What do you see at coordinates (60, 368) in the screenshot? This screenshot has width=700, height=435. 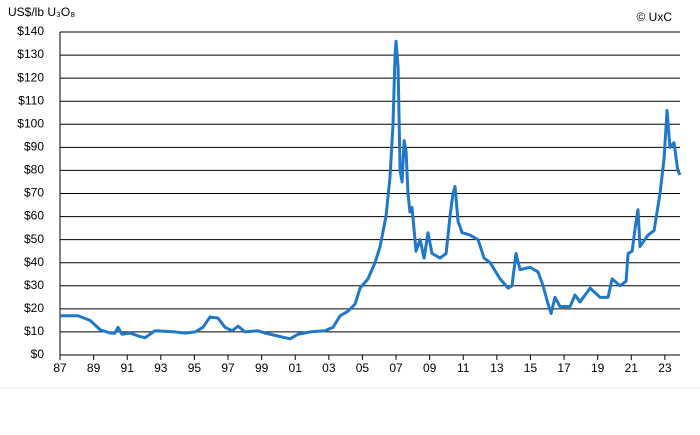 I see `x-tick-label: 87` at bounding box center [60, 368].